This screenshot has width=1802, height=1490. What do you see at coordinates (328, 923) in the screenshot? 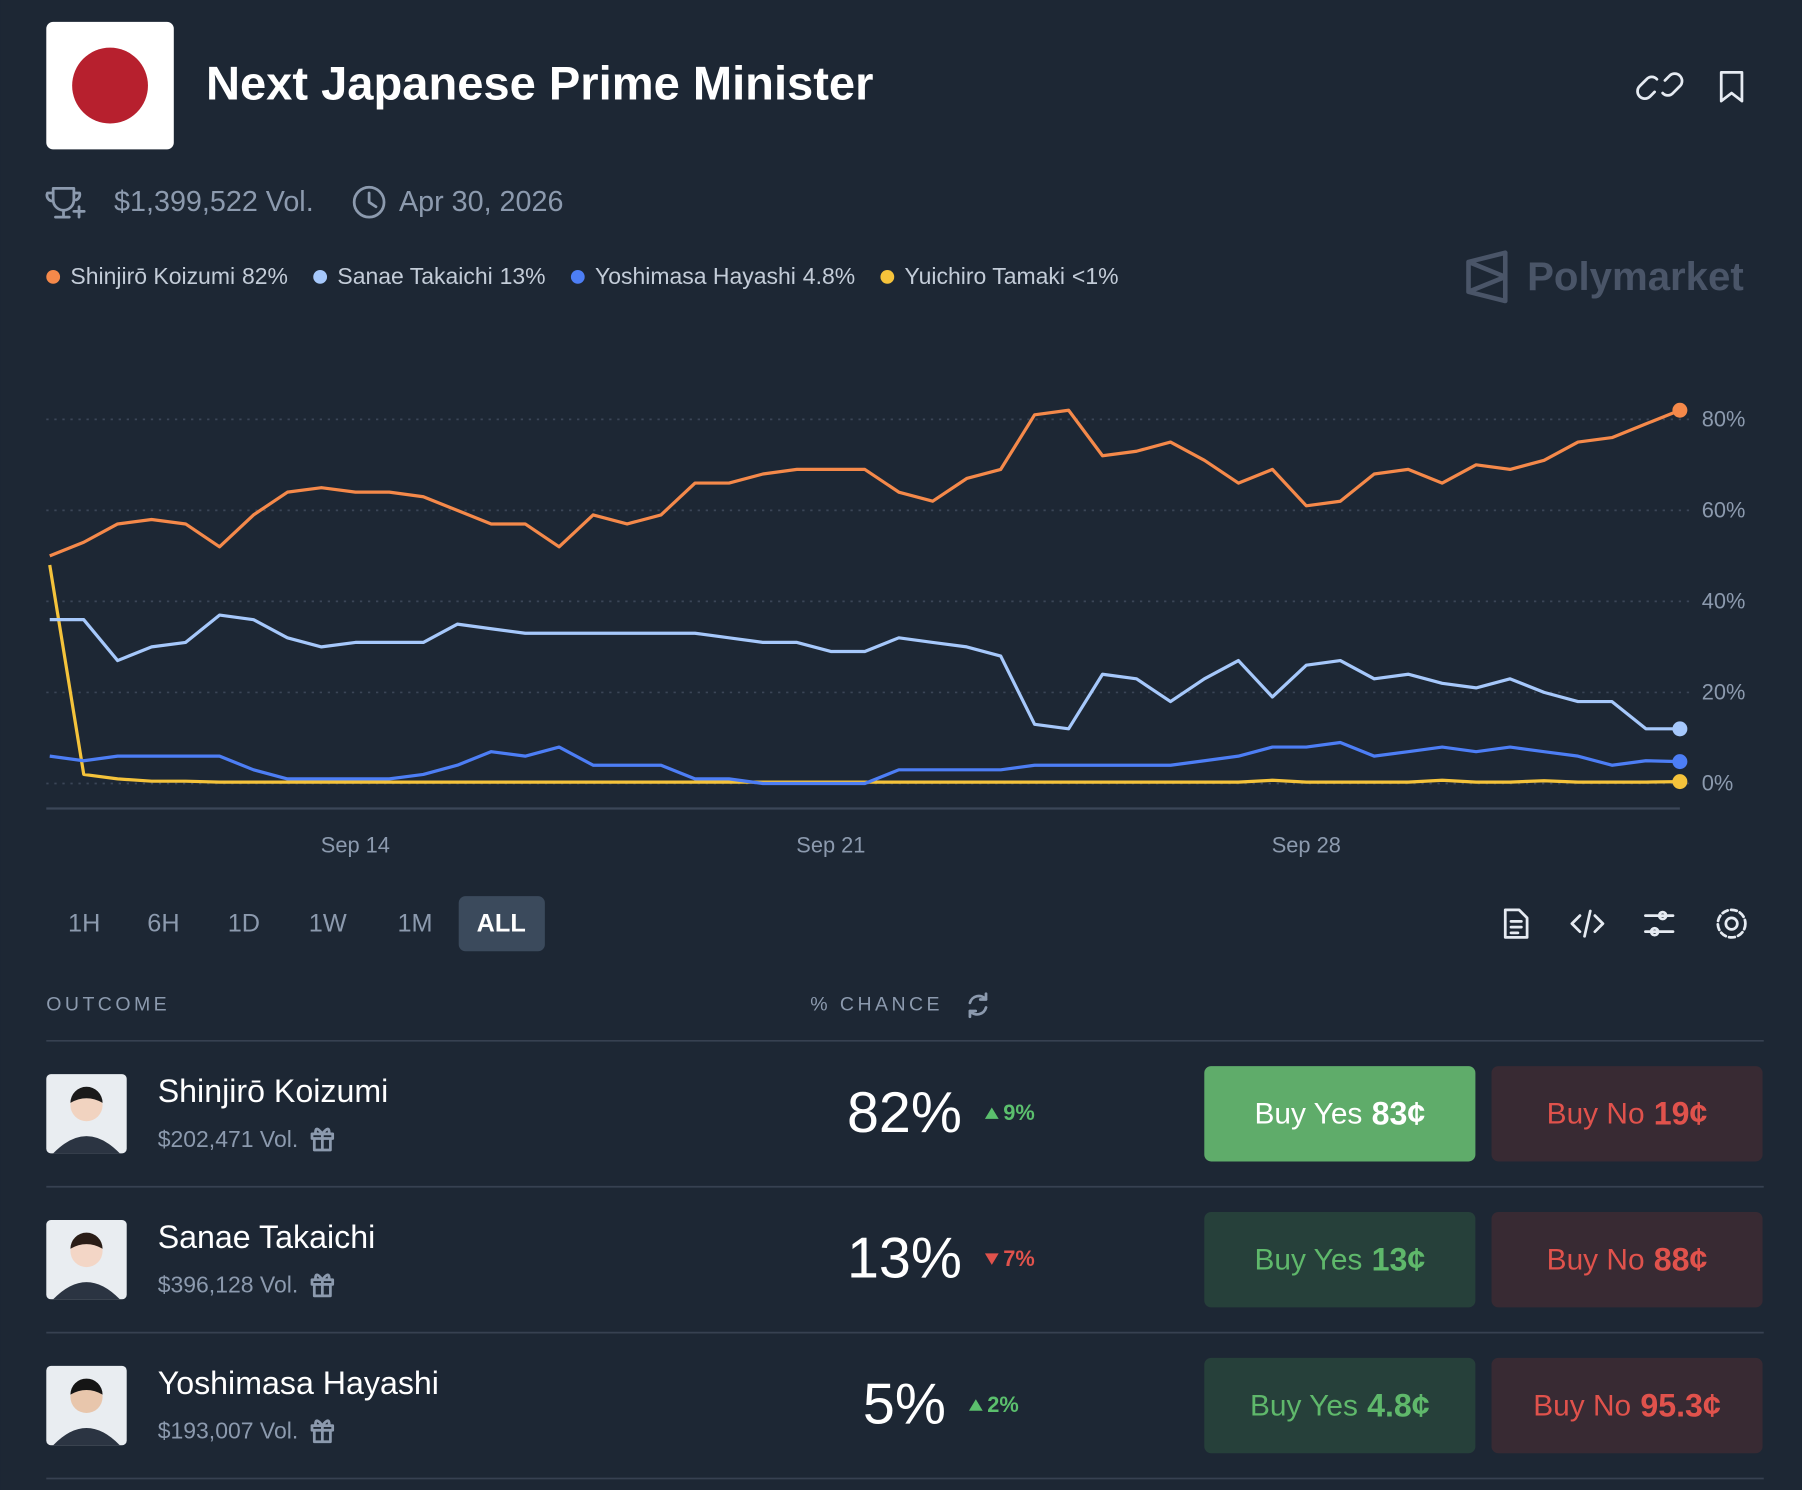
I see `range-button: 1W` at bounding box center [328, 923].